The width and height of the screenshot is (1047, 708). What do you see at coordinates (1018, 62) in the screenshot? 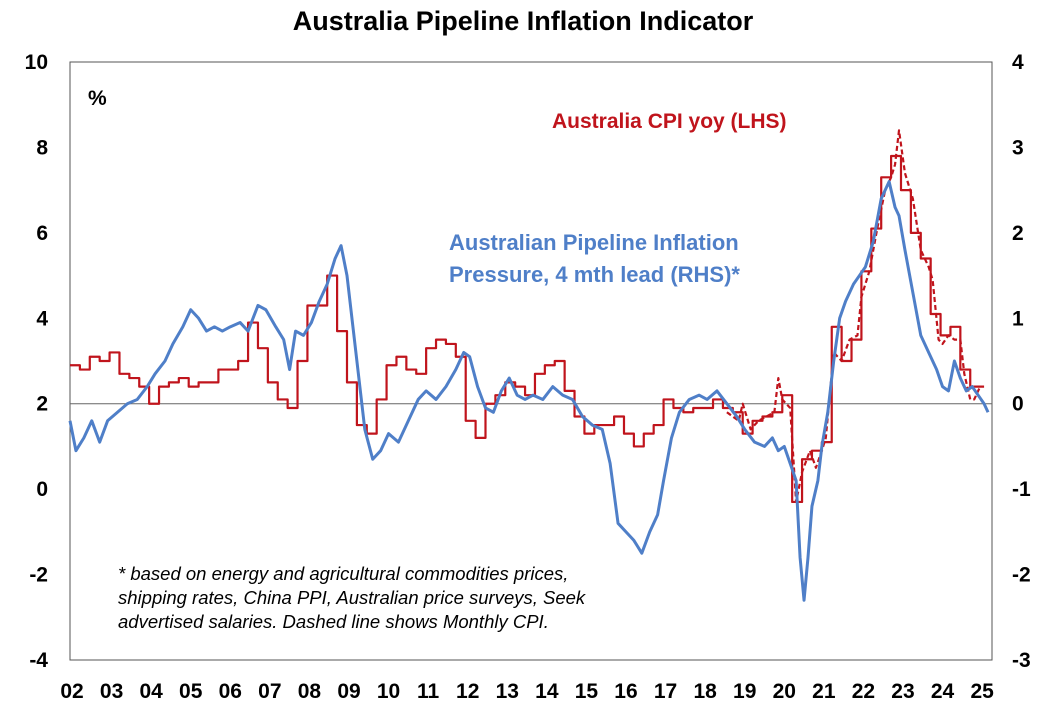
I see `right-tick-label: 4` at bounding box center [1018, 62].